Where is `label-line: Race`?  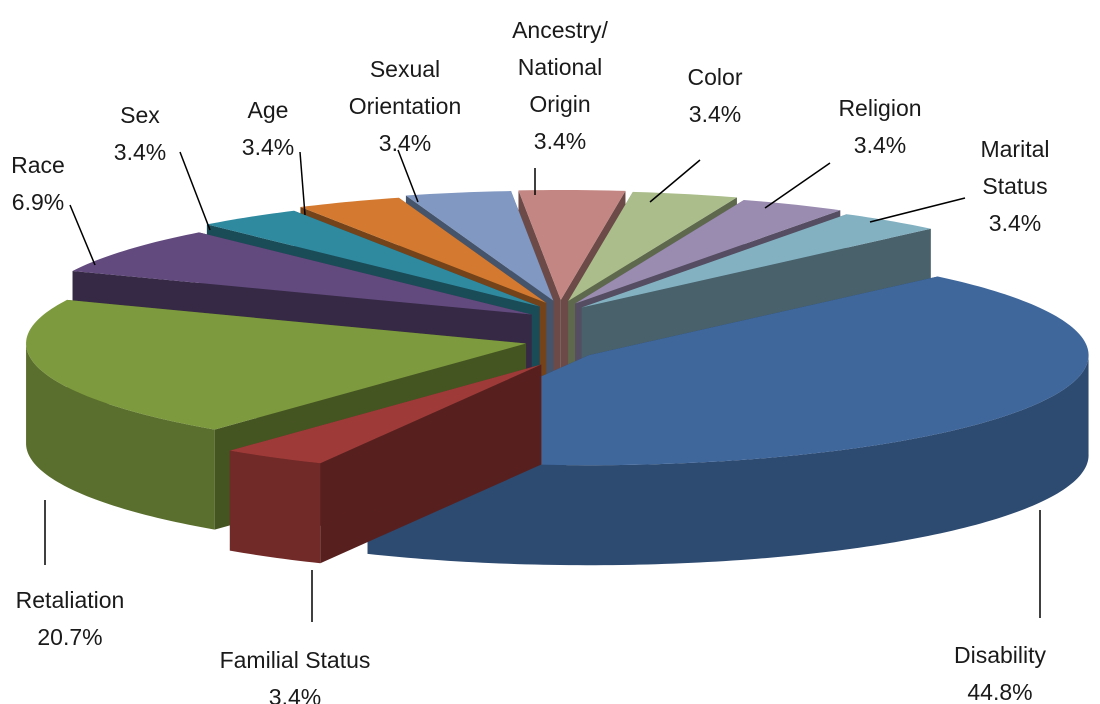
label-line: Race is located at coordinates (38, 165).